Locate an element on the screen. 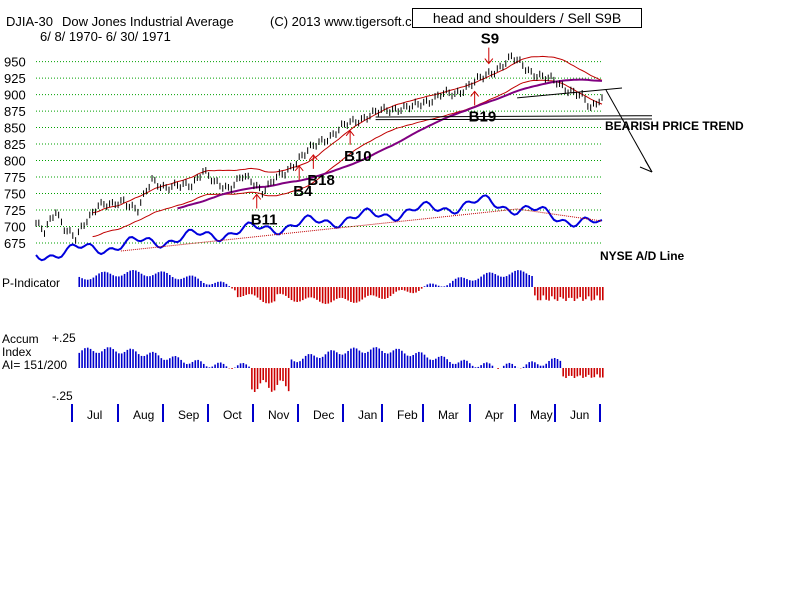  month-label: Mar is located at coordinates (448, 415).